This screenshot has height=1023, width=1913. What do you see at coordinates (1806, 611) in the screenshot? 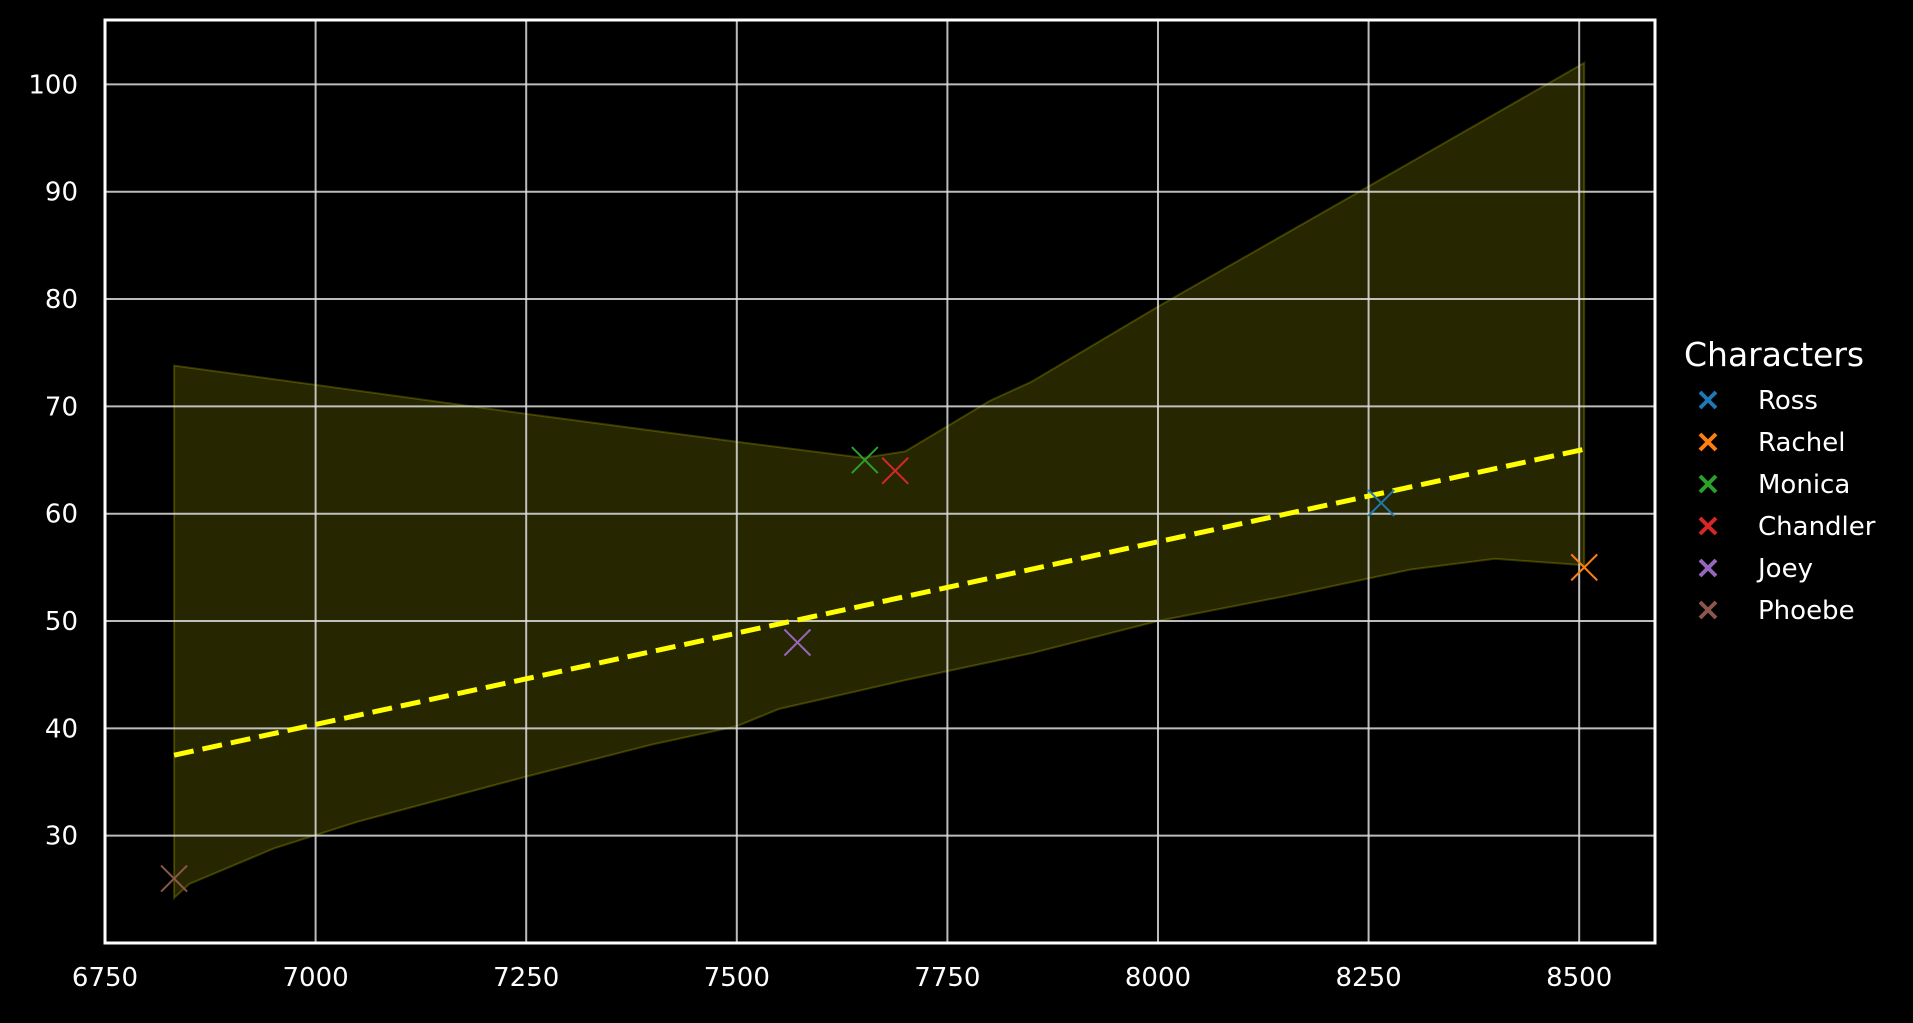
I see `legend-label: Phoebe` at bounding box center [1806, 611].